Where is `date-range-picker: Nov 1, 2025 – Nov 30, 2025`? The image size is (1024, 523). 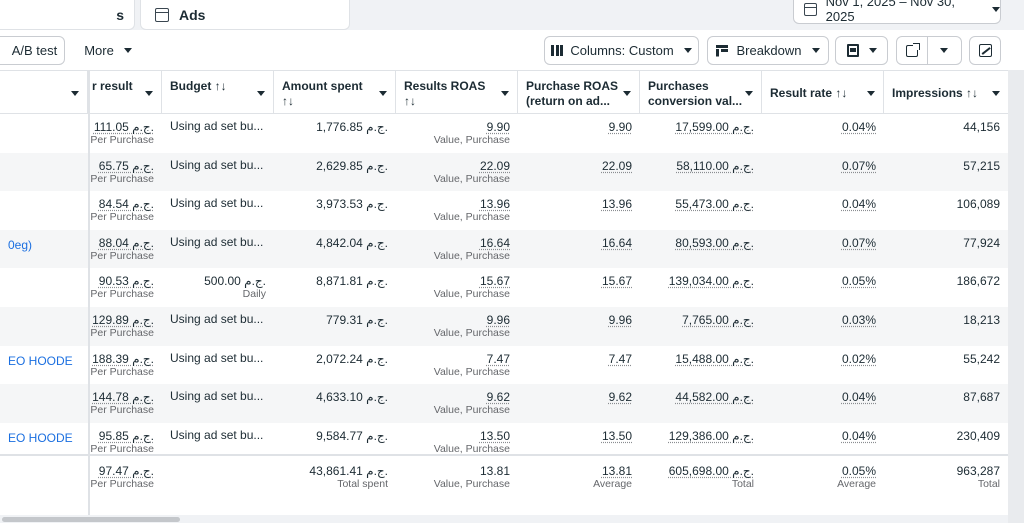
date-range-picker: Nov 1, 2025 – Nov 30, 2025 is located at coordinates (897, 12).